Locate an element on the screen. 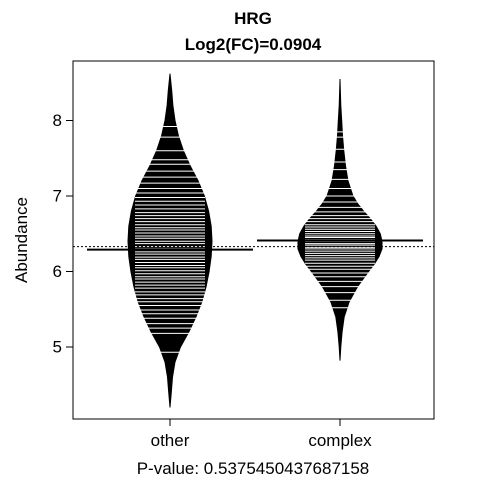  y-tick-label: 5 is located at coordinates (57, 347).